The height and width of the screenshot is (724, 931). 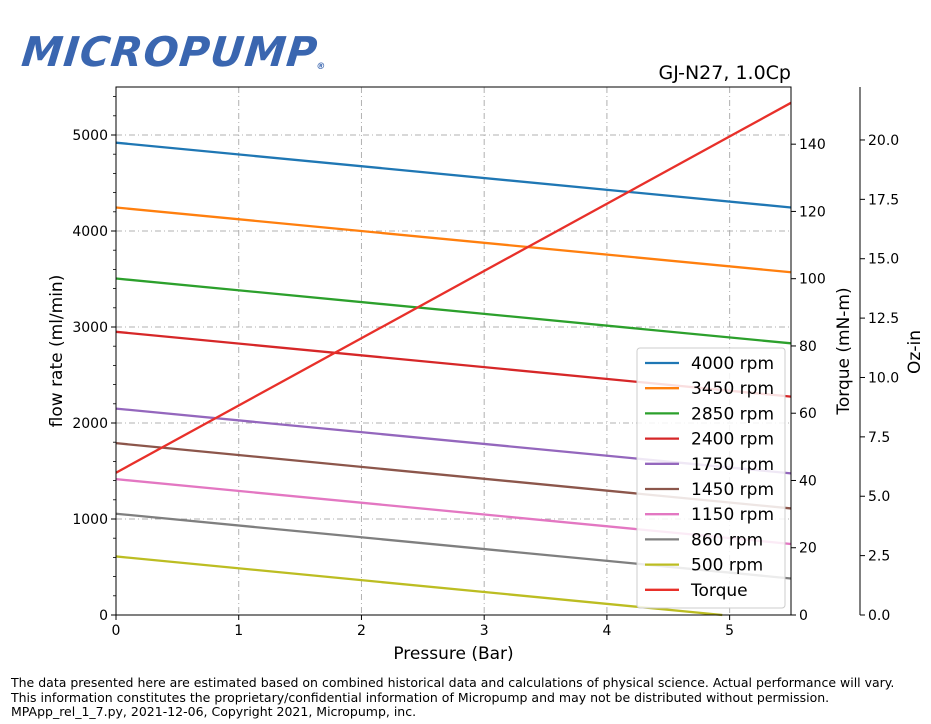 What do you see at coordinates (883, 141) in the screenshot?
I see `y-right2-tick-label-8: 20.0` at bounding box center [883, 141].